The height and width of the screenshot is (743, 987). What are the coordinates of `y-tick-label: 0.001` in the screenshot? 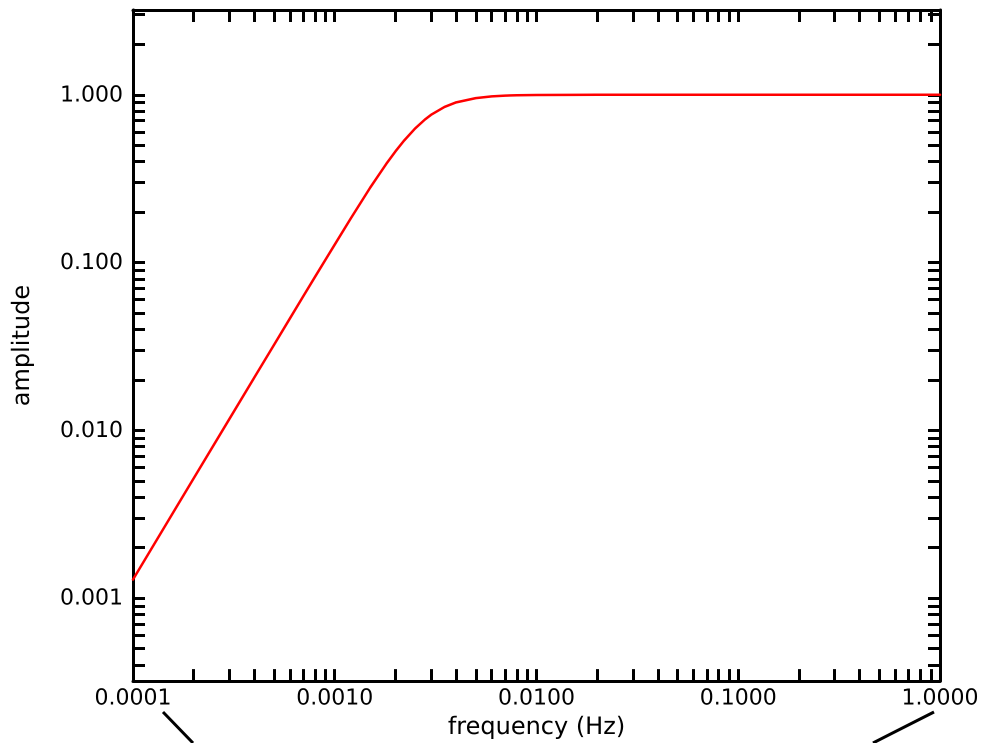 It's located at (91, 598).